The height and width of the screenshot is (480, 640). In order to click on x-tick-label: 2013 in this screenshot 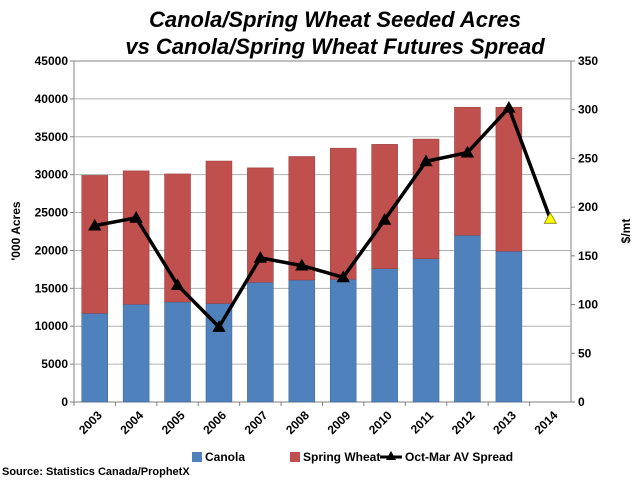, I will do `click(504, 422)`.